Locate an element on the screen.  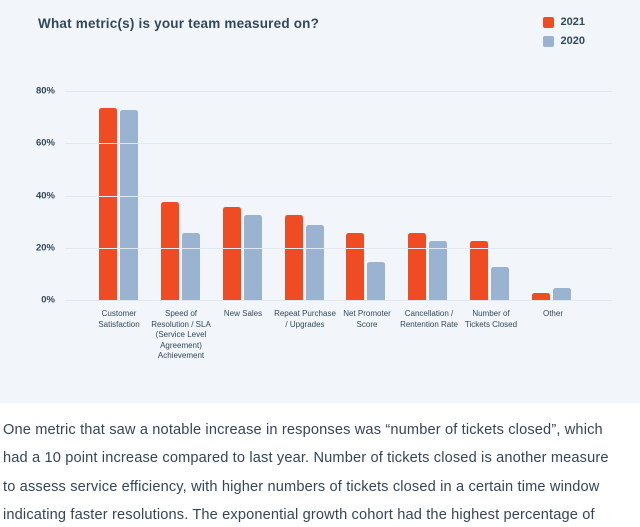
x-axis-slot: Number of Tickets Closed is located at coordinates (491, 335).